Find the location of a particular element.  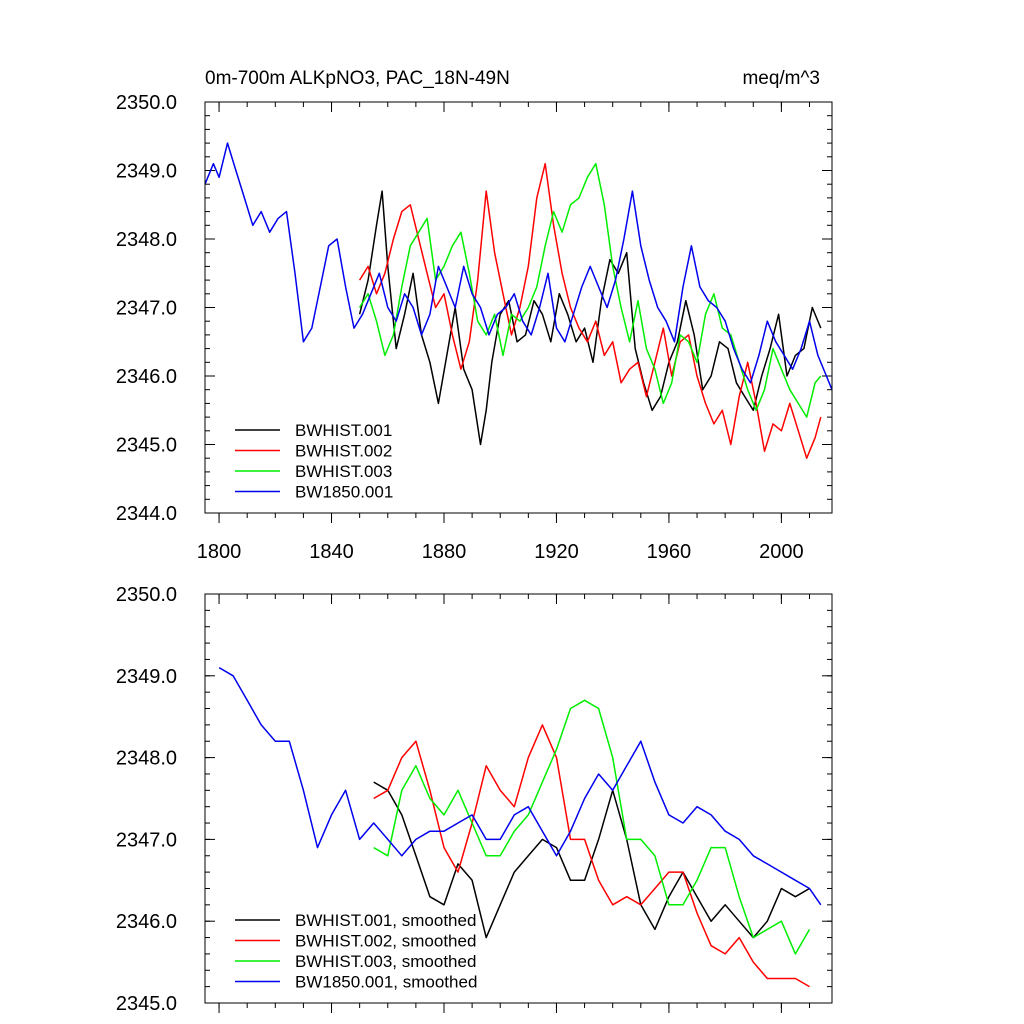

legend-label: BWHIST.001, smoothed is located at coordinates (385, 920).